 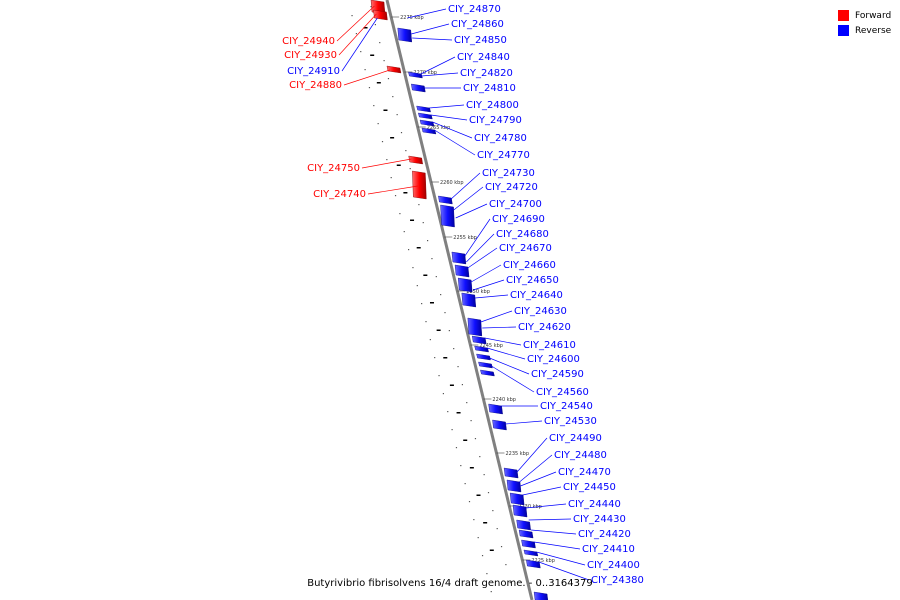 I want to click on reverse-gene-label: CIY_24410, so click(x=608, y=549).